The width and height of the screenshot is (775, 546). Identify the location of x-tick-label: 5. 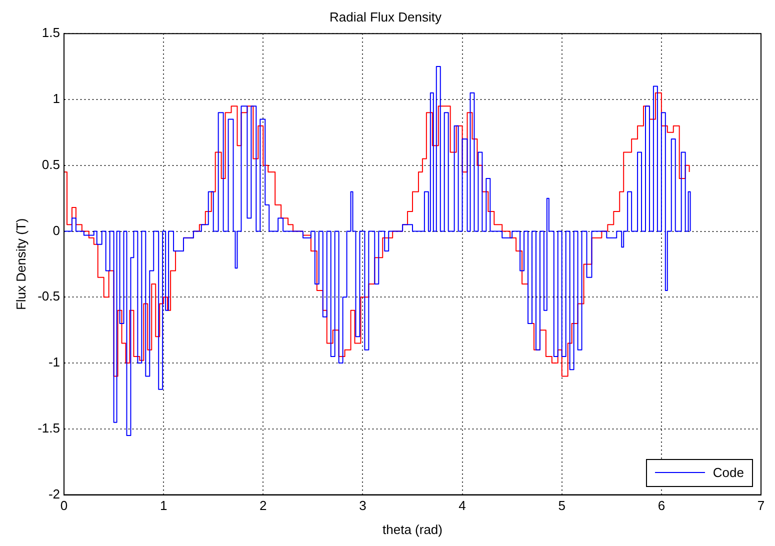
(562, 506).